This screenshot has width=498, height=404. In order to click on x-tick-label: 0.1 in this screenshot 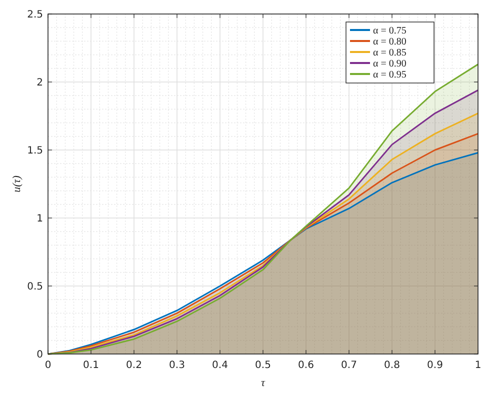, I will do `click(91, 365)`.